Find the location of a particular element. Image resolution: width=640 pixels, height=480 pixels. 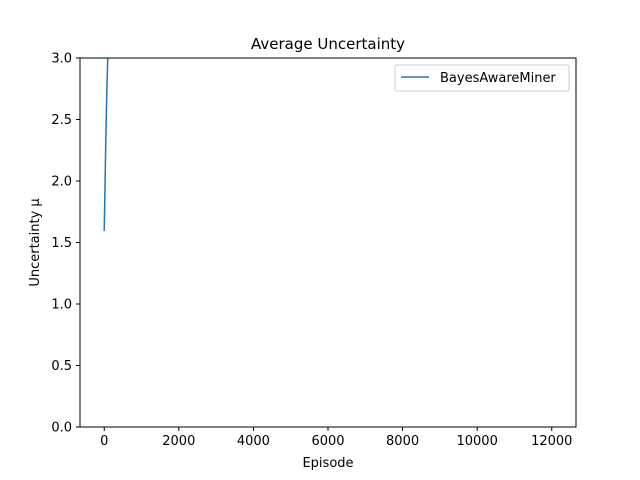

legend: BayesAwareMiner is located at coordinates (482, 78).